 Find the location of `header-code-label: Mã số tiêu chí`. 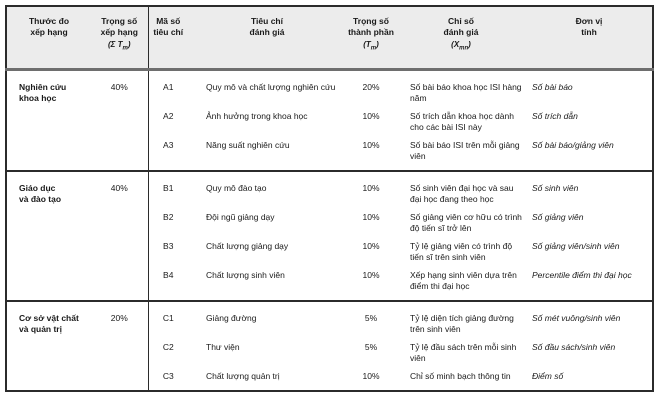

header-code-label: Mã số tiêu chí is located at coordinates (168, 26).